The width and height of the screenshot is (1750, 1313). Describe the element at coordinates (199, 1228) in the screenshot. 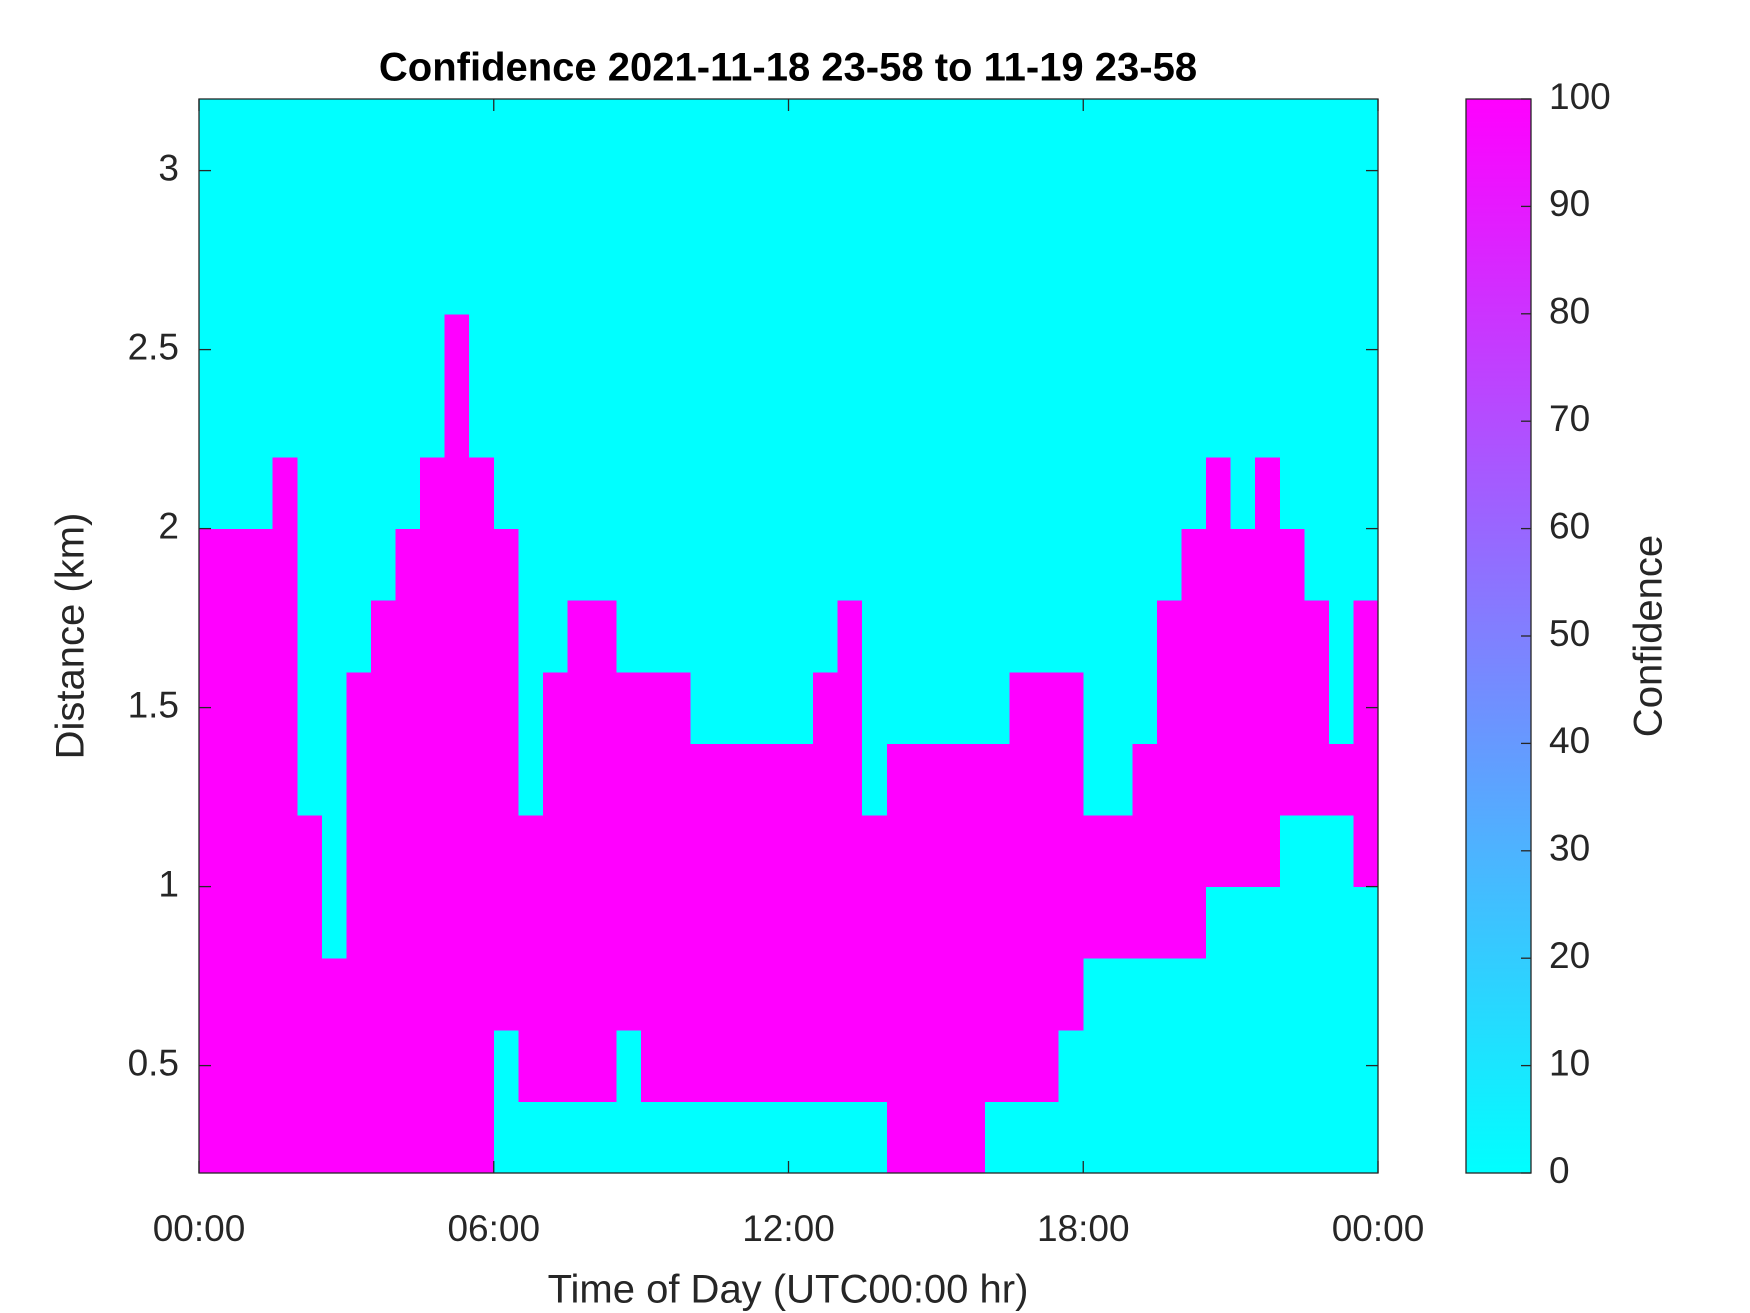

I see `x-tick-label: 00:00` at that location.